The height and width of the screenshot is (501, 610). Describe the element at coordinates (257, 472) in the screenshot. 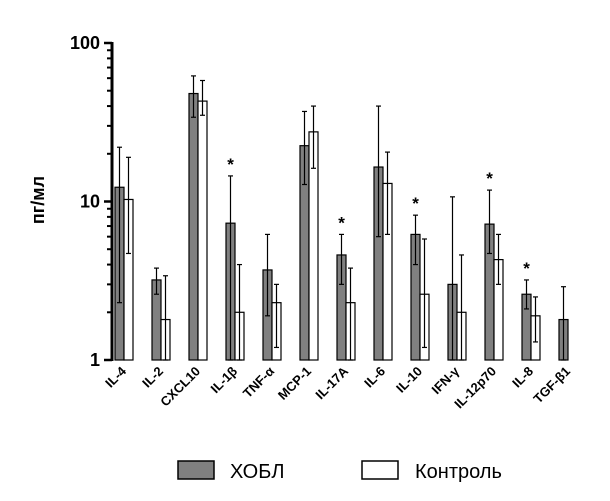

I see `legend-label-copd: ХОБЛ` at that location.